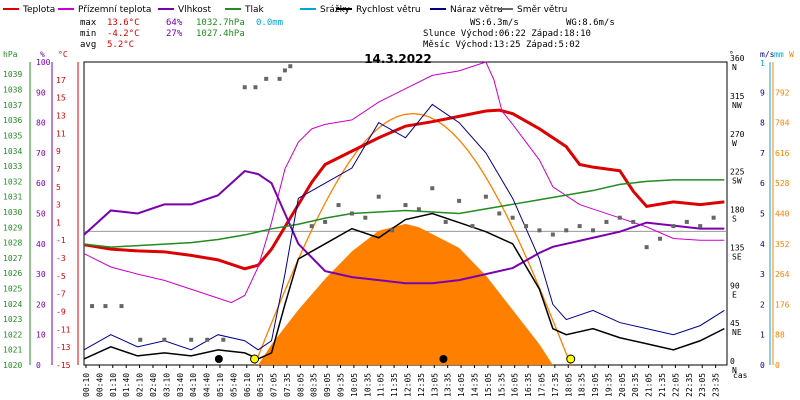 The image size is (800, 400). I want to click on ms-tick-label: 8, so click(762, 123).